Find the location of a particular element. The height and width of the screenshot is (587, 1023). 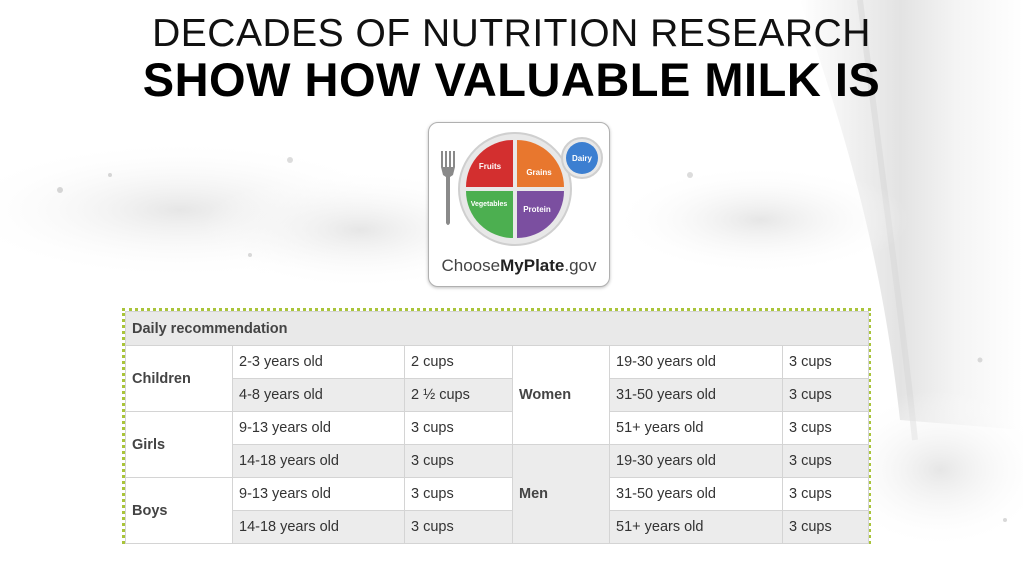

myplate-icon: Fruits Grains Vegetables Protein Dairy is located at coordinates (522, 189).